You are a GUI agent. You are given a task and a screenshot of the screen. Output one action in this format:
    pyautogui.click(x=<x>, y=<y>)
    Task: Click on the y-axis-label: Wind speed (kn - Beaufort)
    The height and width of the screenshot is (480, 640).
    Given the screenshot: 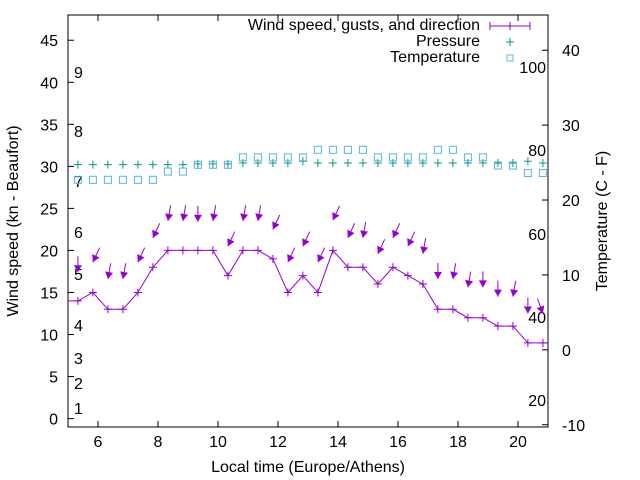 What is the action you would take?
    pyautogui.click(x=13, y=220)
    